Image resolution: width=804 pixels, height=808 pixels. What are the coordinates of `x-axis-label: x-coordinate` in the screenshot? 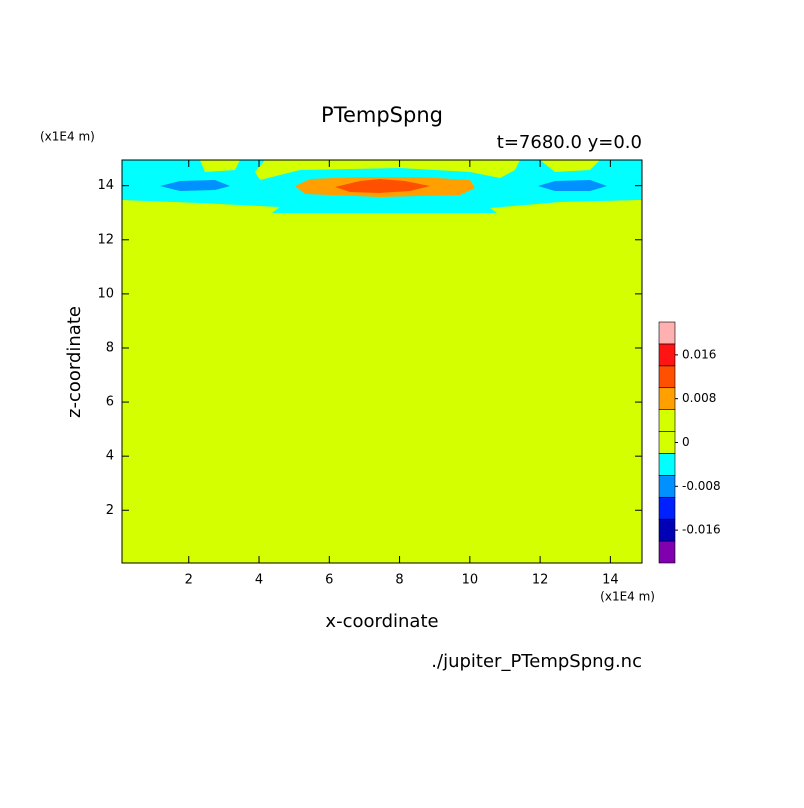 It's located at (381, 621).